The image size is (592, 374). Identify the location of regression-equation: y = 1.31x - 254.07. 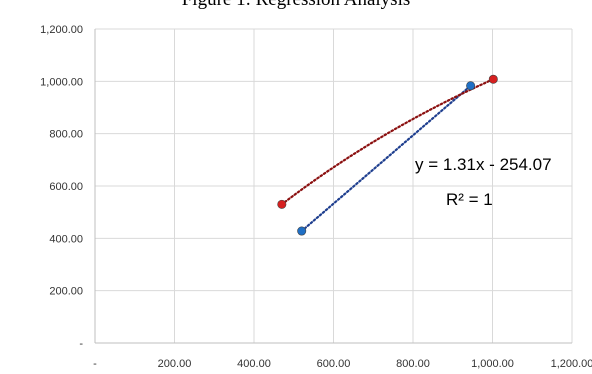
(483, 164).